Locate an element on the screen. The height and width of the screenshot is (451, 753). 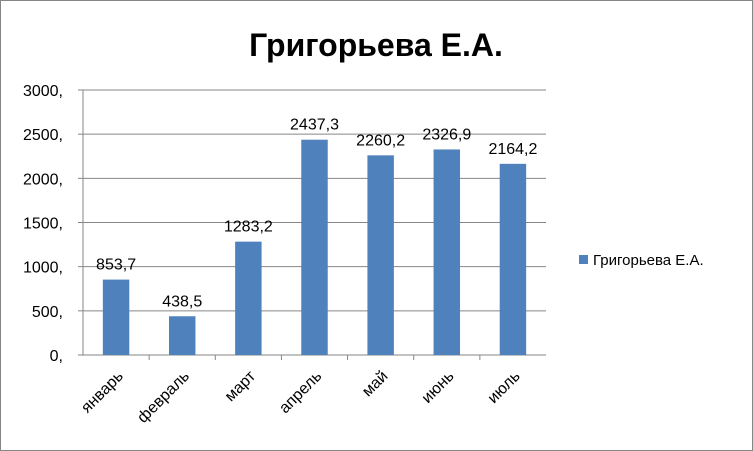
data-label: 2326,9 is located at coordinates (446, 134).